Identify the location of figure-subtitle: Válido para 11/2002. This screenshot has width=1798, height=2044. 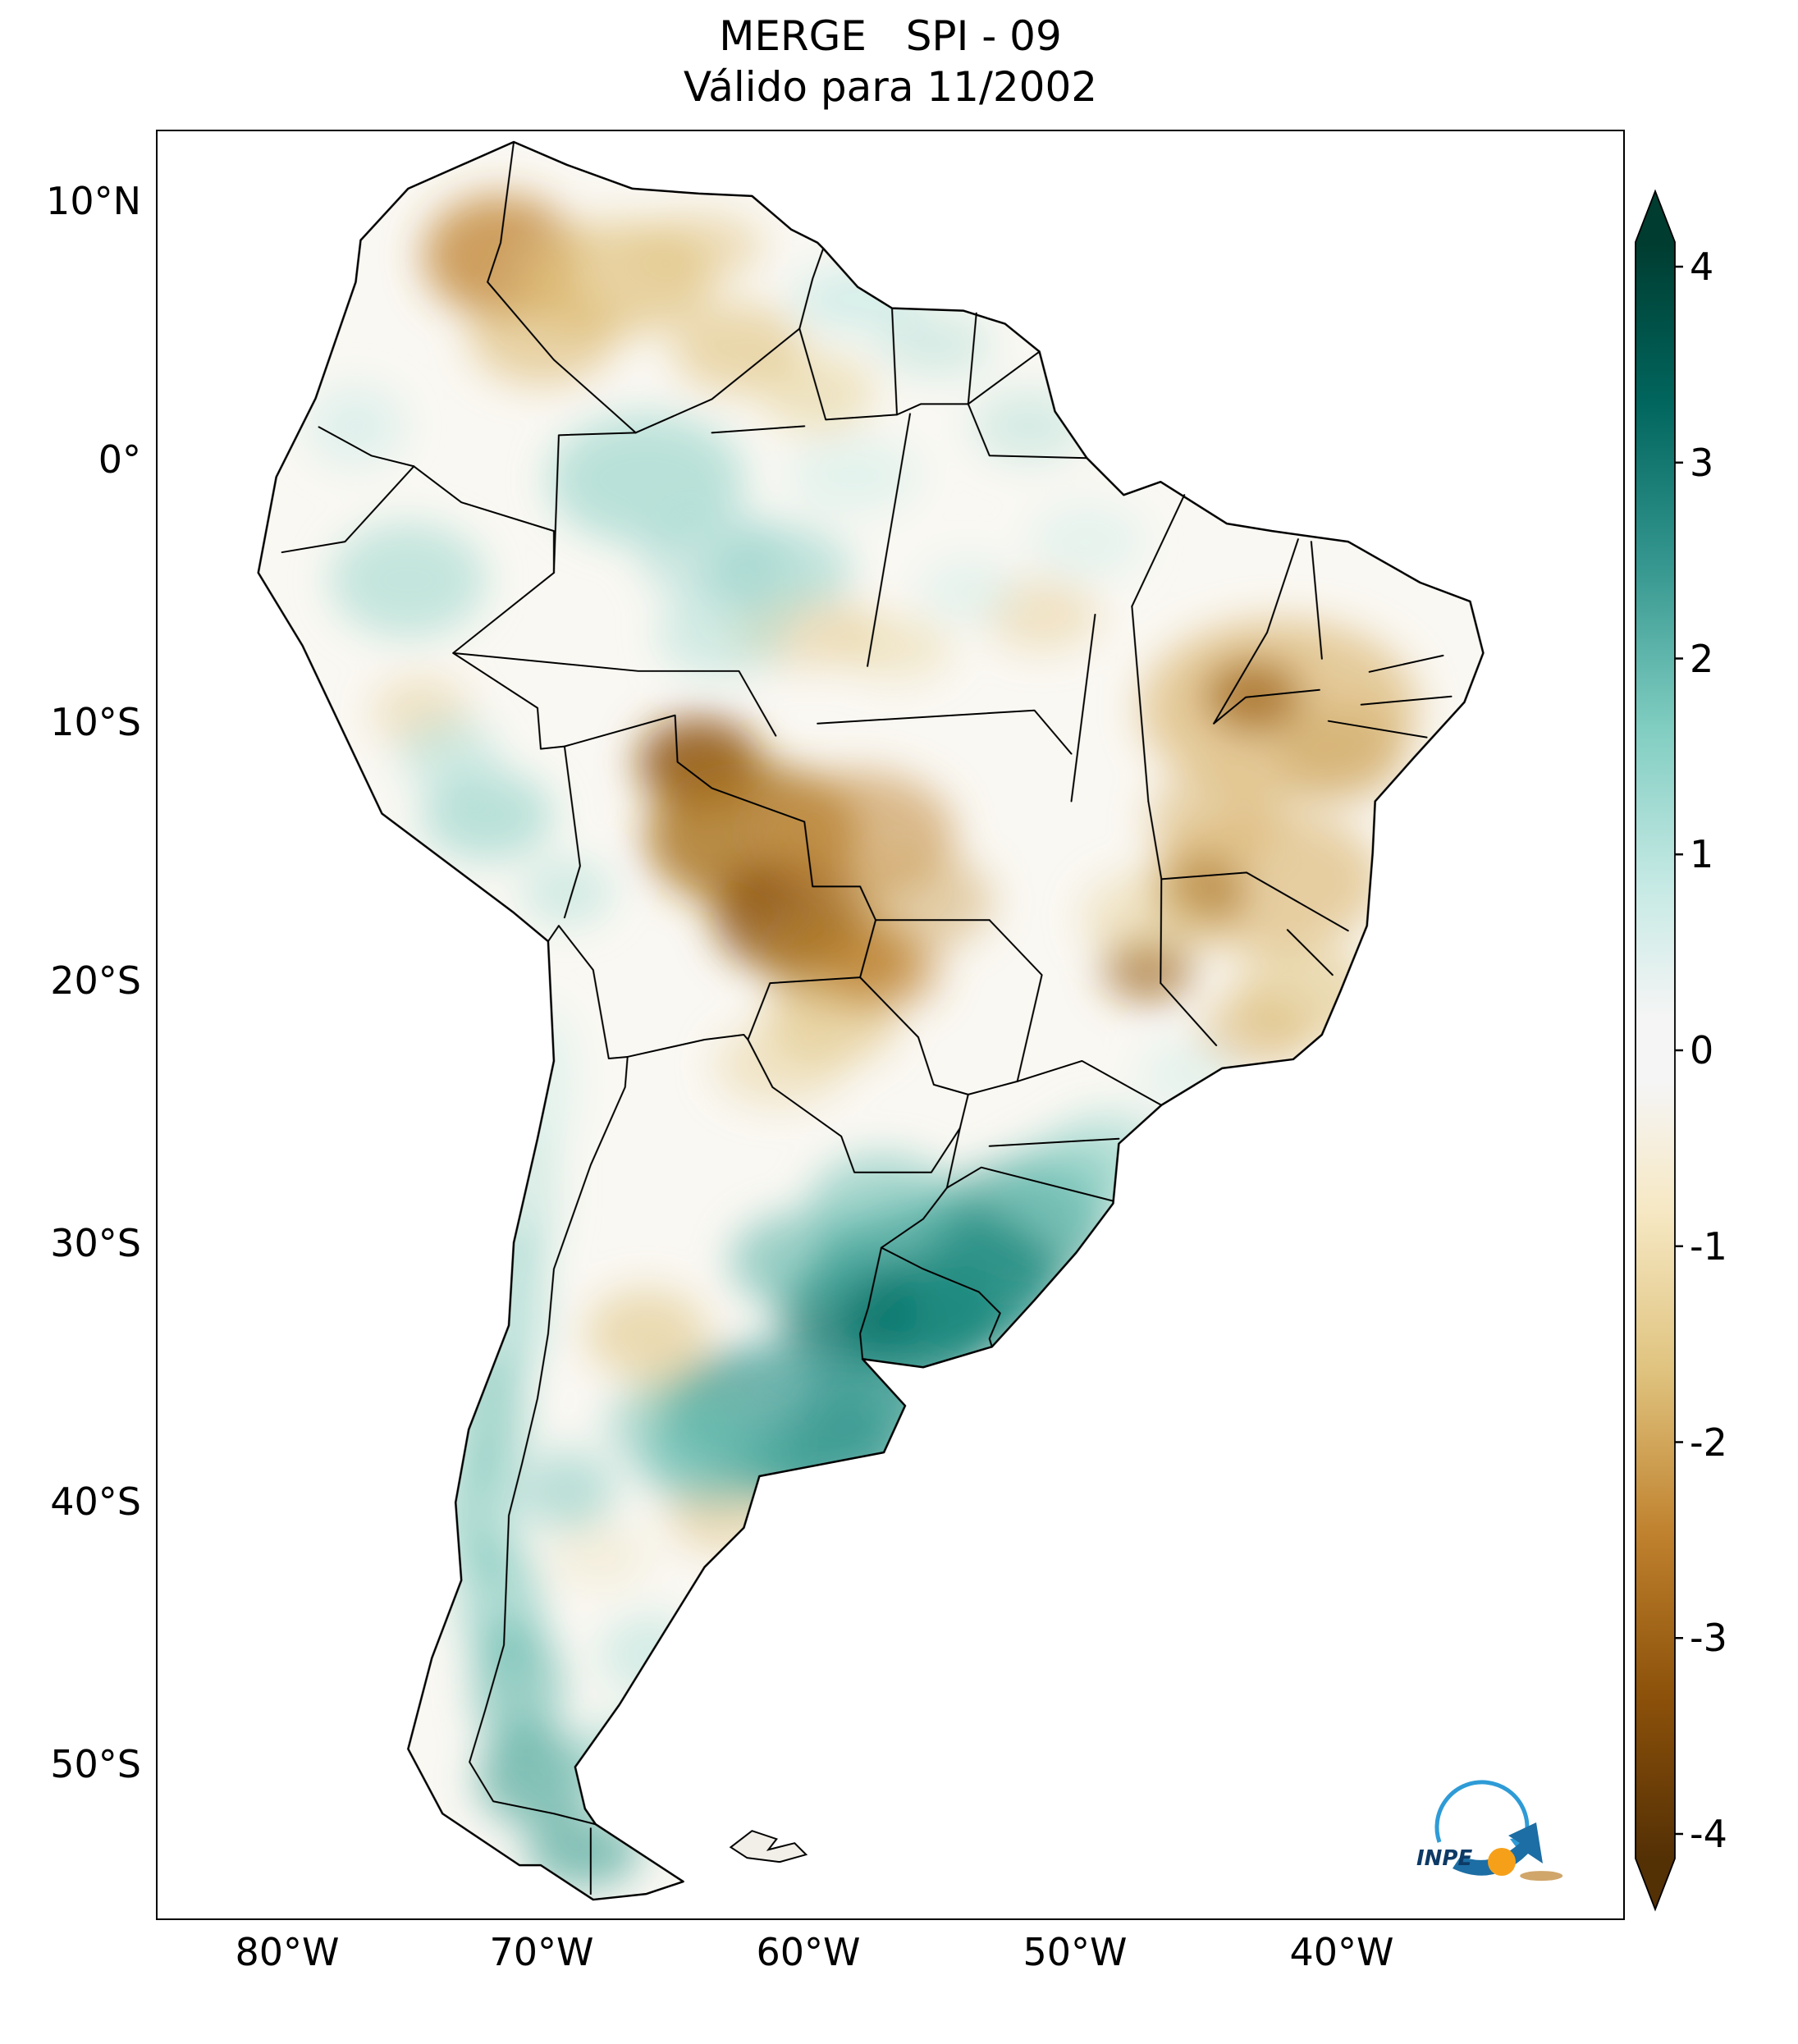
(890, 87).